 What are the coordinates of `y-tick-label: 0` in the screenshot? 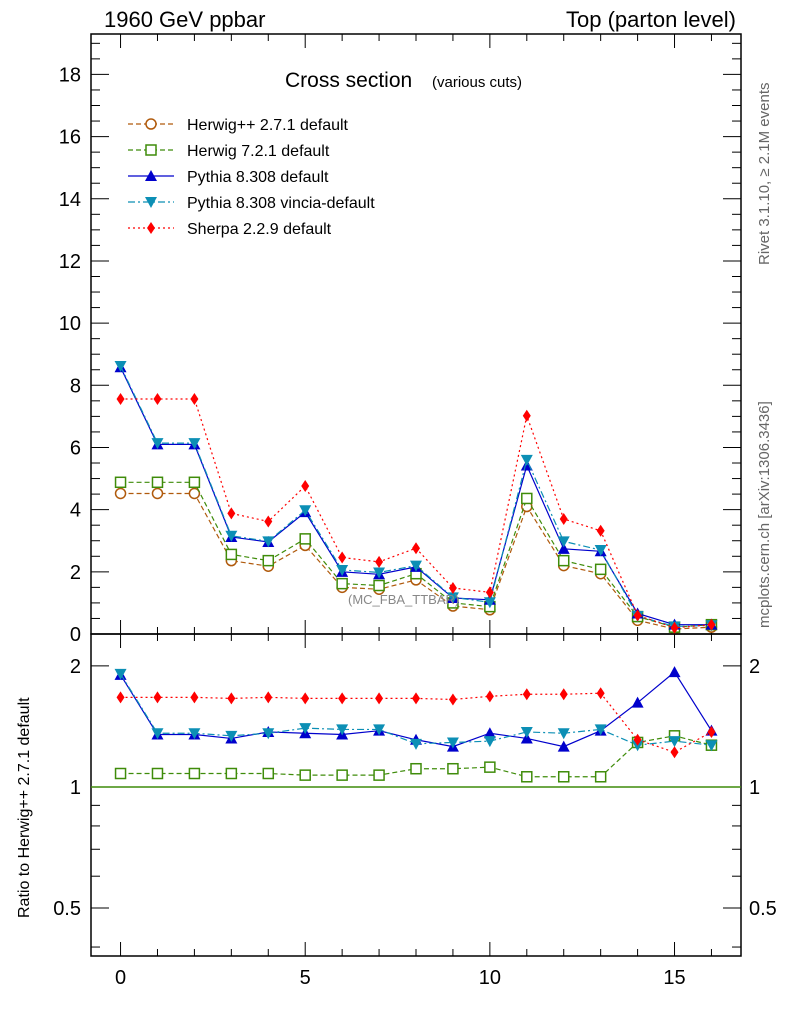 It's located at (75, 635).